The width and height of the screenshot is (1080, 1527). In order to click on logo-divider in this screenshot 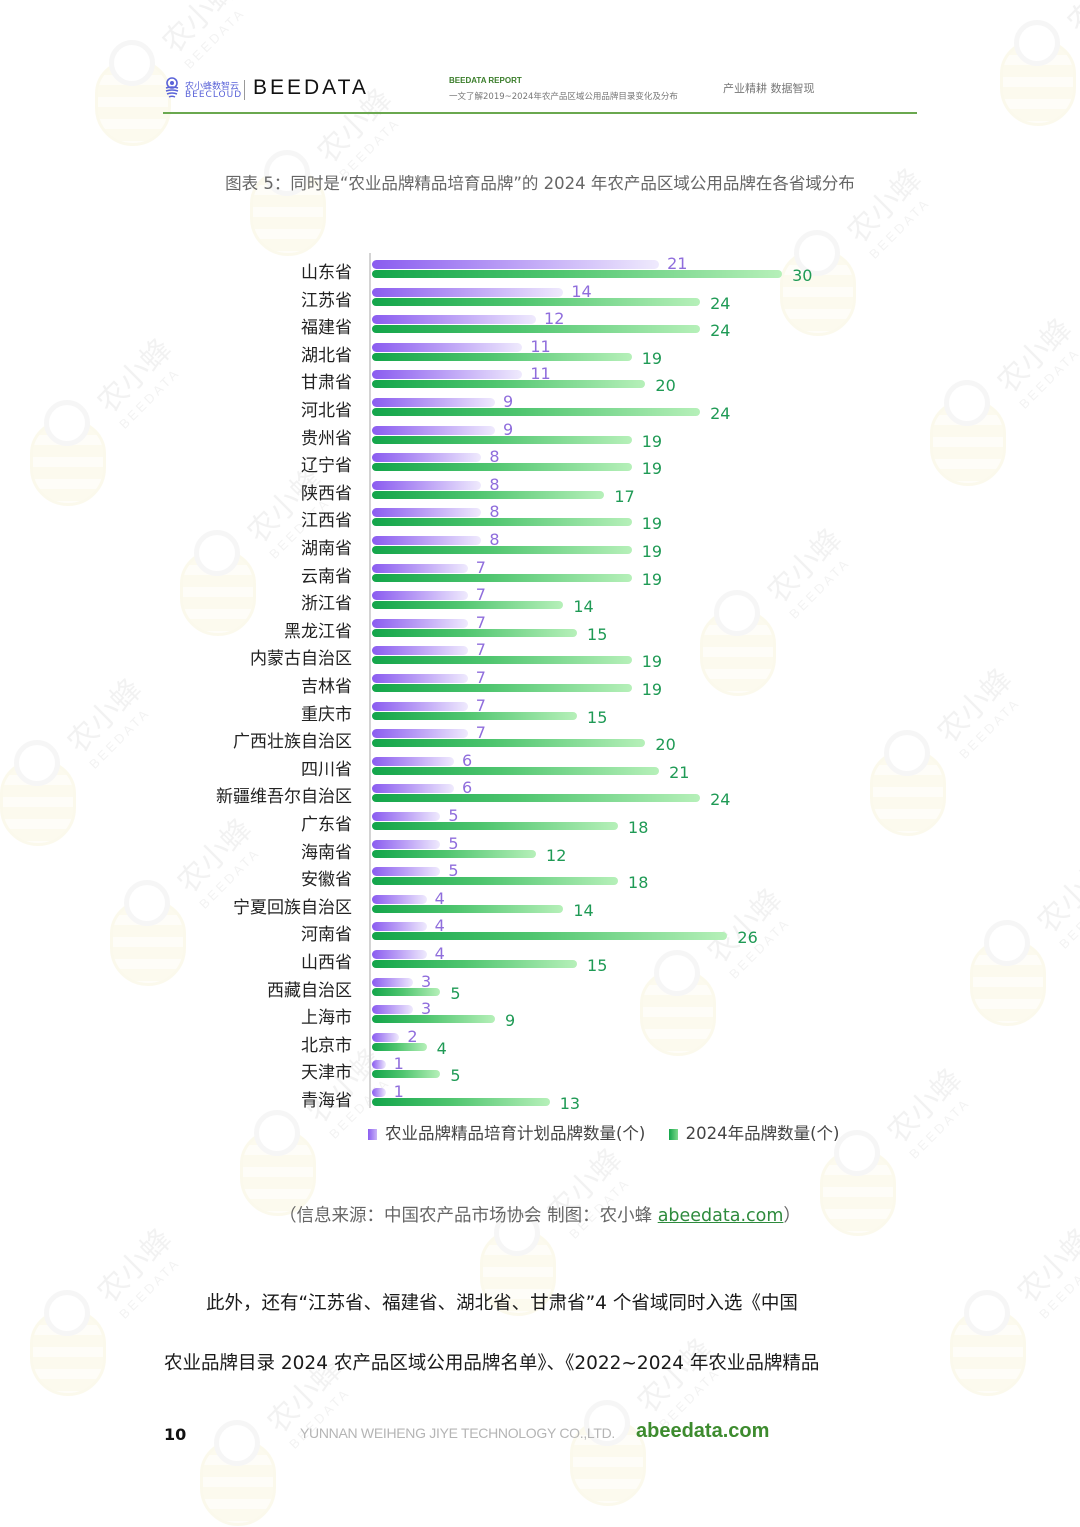, I will do `click(244, 90)`.